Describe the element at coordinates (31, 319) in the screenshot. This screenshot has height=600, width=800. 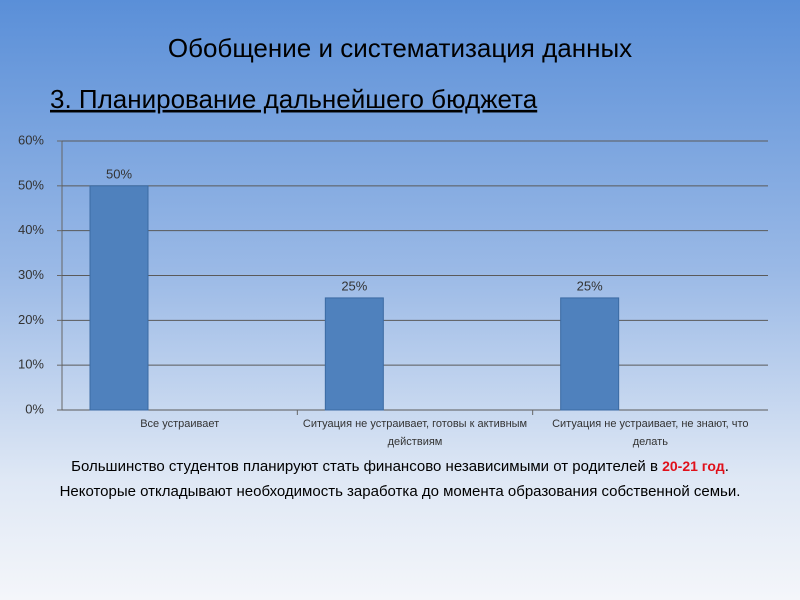
I see `y-tick-label: 20%` at that location.